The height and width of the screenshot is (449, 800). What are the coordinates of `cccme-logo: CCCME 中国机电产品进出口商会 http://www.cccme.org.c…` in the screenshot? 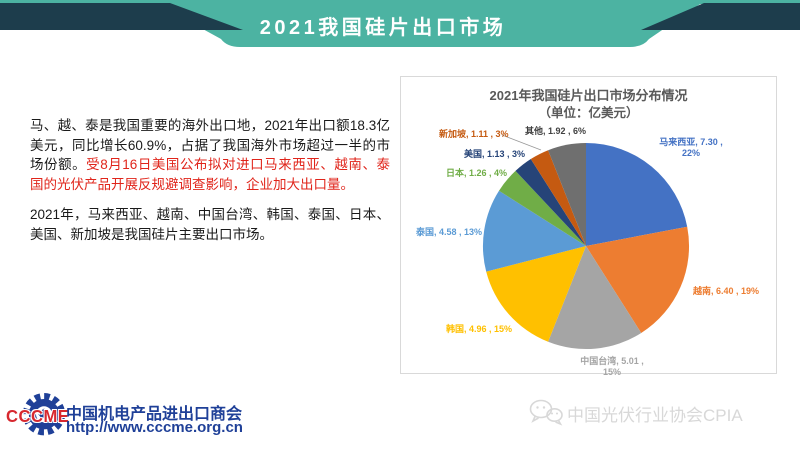 It's located at (150, 415).